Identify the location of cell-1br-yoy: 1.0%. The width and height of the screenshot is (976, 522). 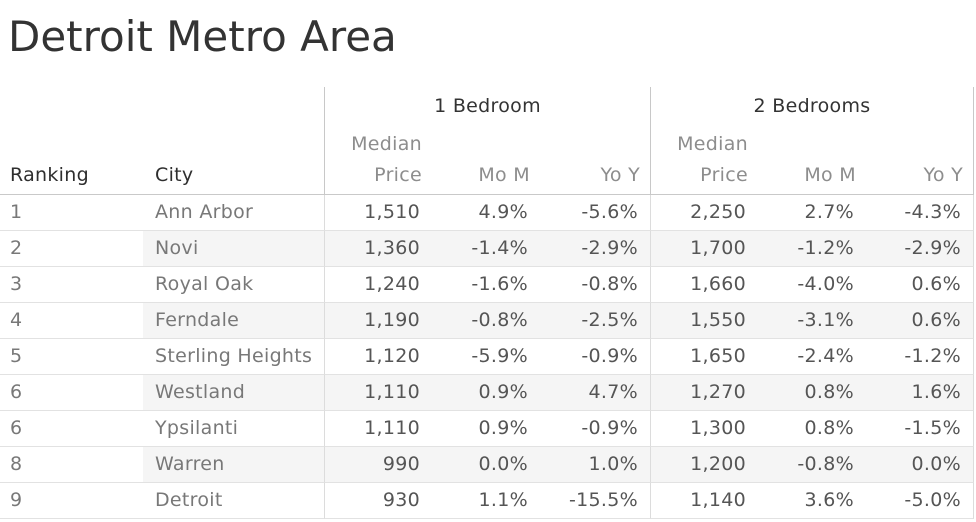
(595, 465).